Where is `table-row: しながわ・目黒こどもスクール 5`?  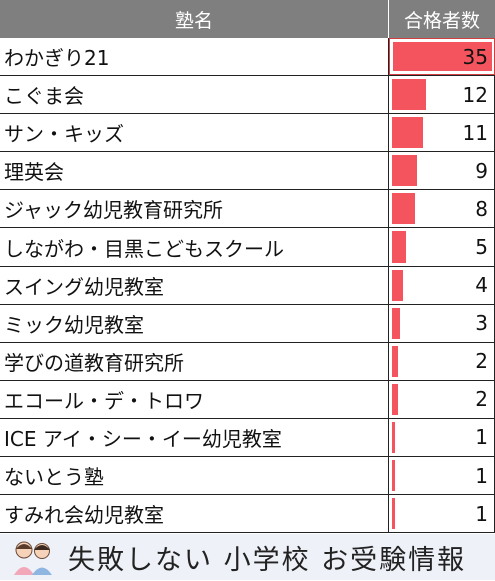
table-row: しながわ・目黒こどもスクール 5 is located at coordinates (247, 247).